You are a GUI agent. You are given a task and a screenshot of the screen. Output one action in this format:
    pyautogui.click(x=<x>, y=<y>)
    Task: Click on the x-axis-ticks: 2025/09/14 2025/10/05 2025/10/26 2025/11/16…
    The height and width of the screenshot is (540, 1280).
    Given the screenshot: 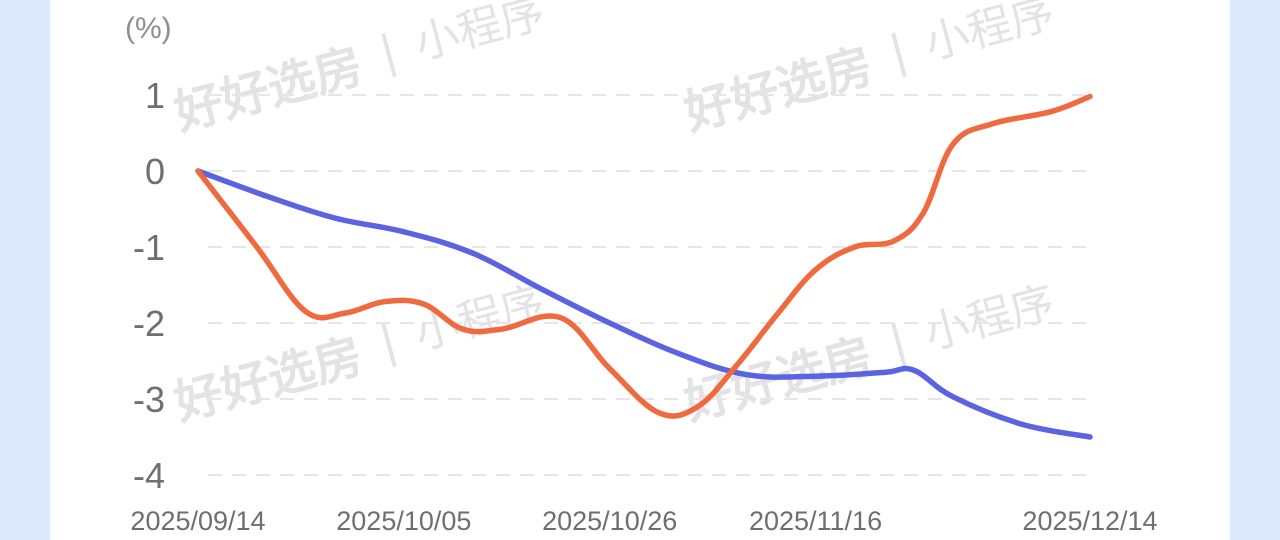 What is the action you would take?
    pyautogui.click(x=643, y=521)
    